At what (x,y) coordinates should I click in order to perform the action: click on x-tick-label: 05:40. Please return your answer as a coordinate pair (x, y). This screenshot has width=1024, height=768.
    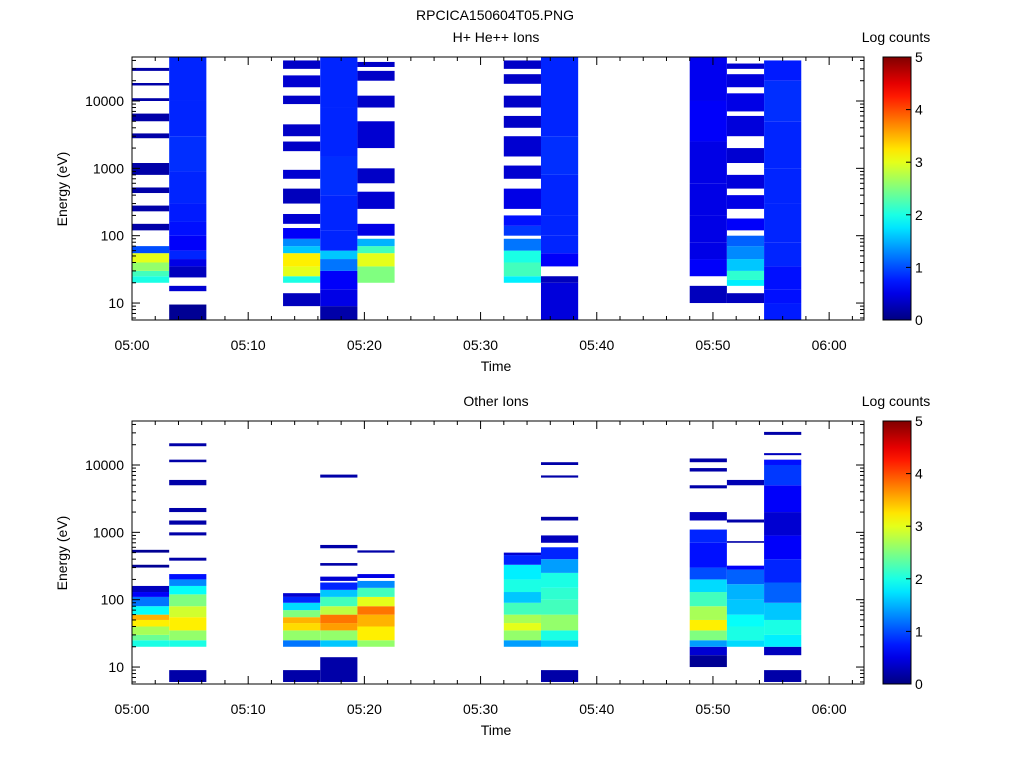
    Looking at the image, I should click on (596, 709).